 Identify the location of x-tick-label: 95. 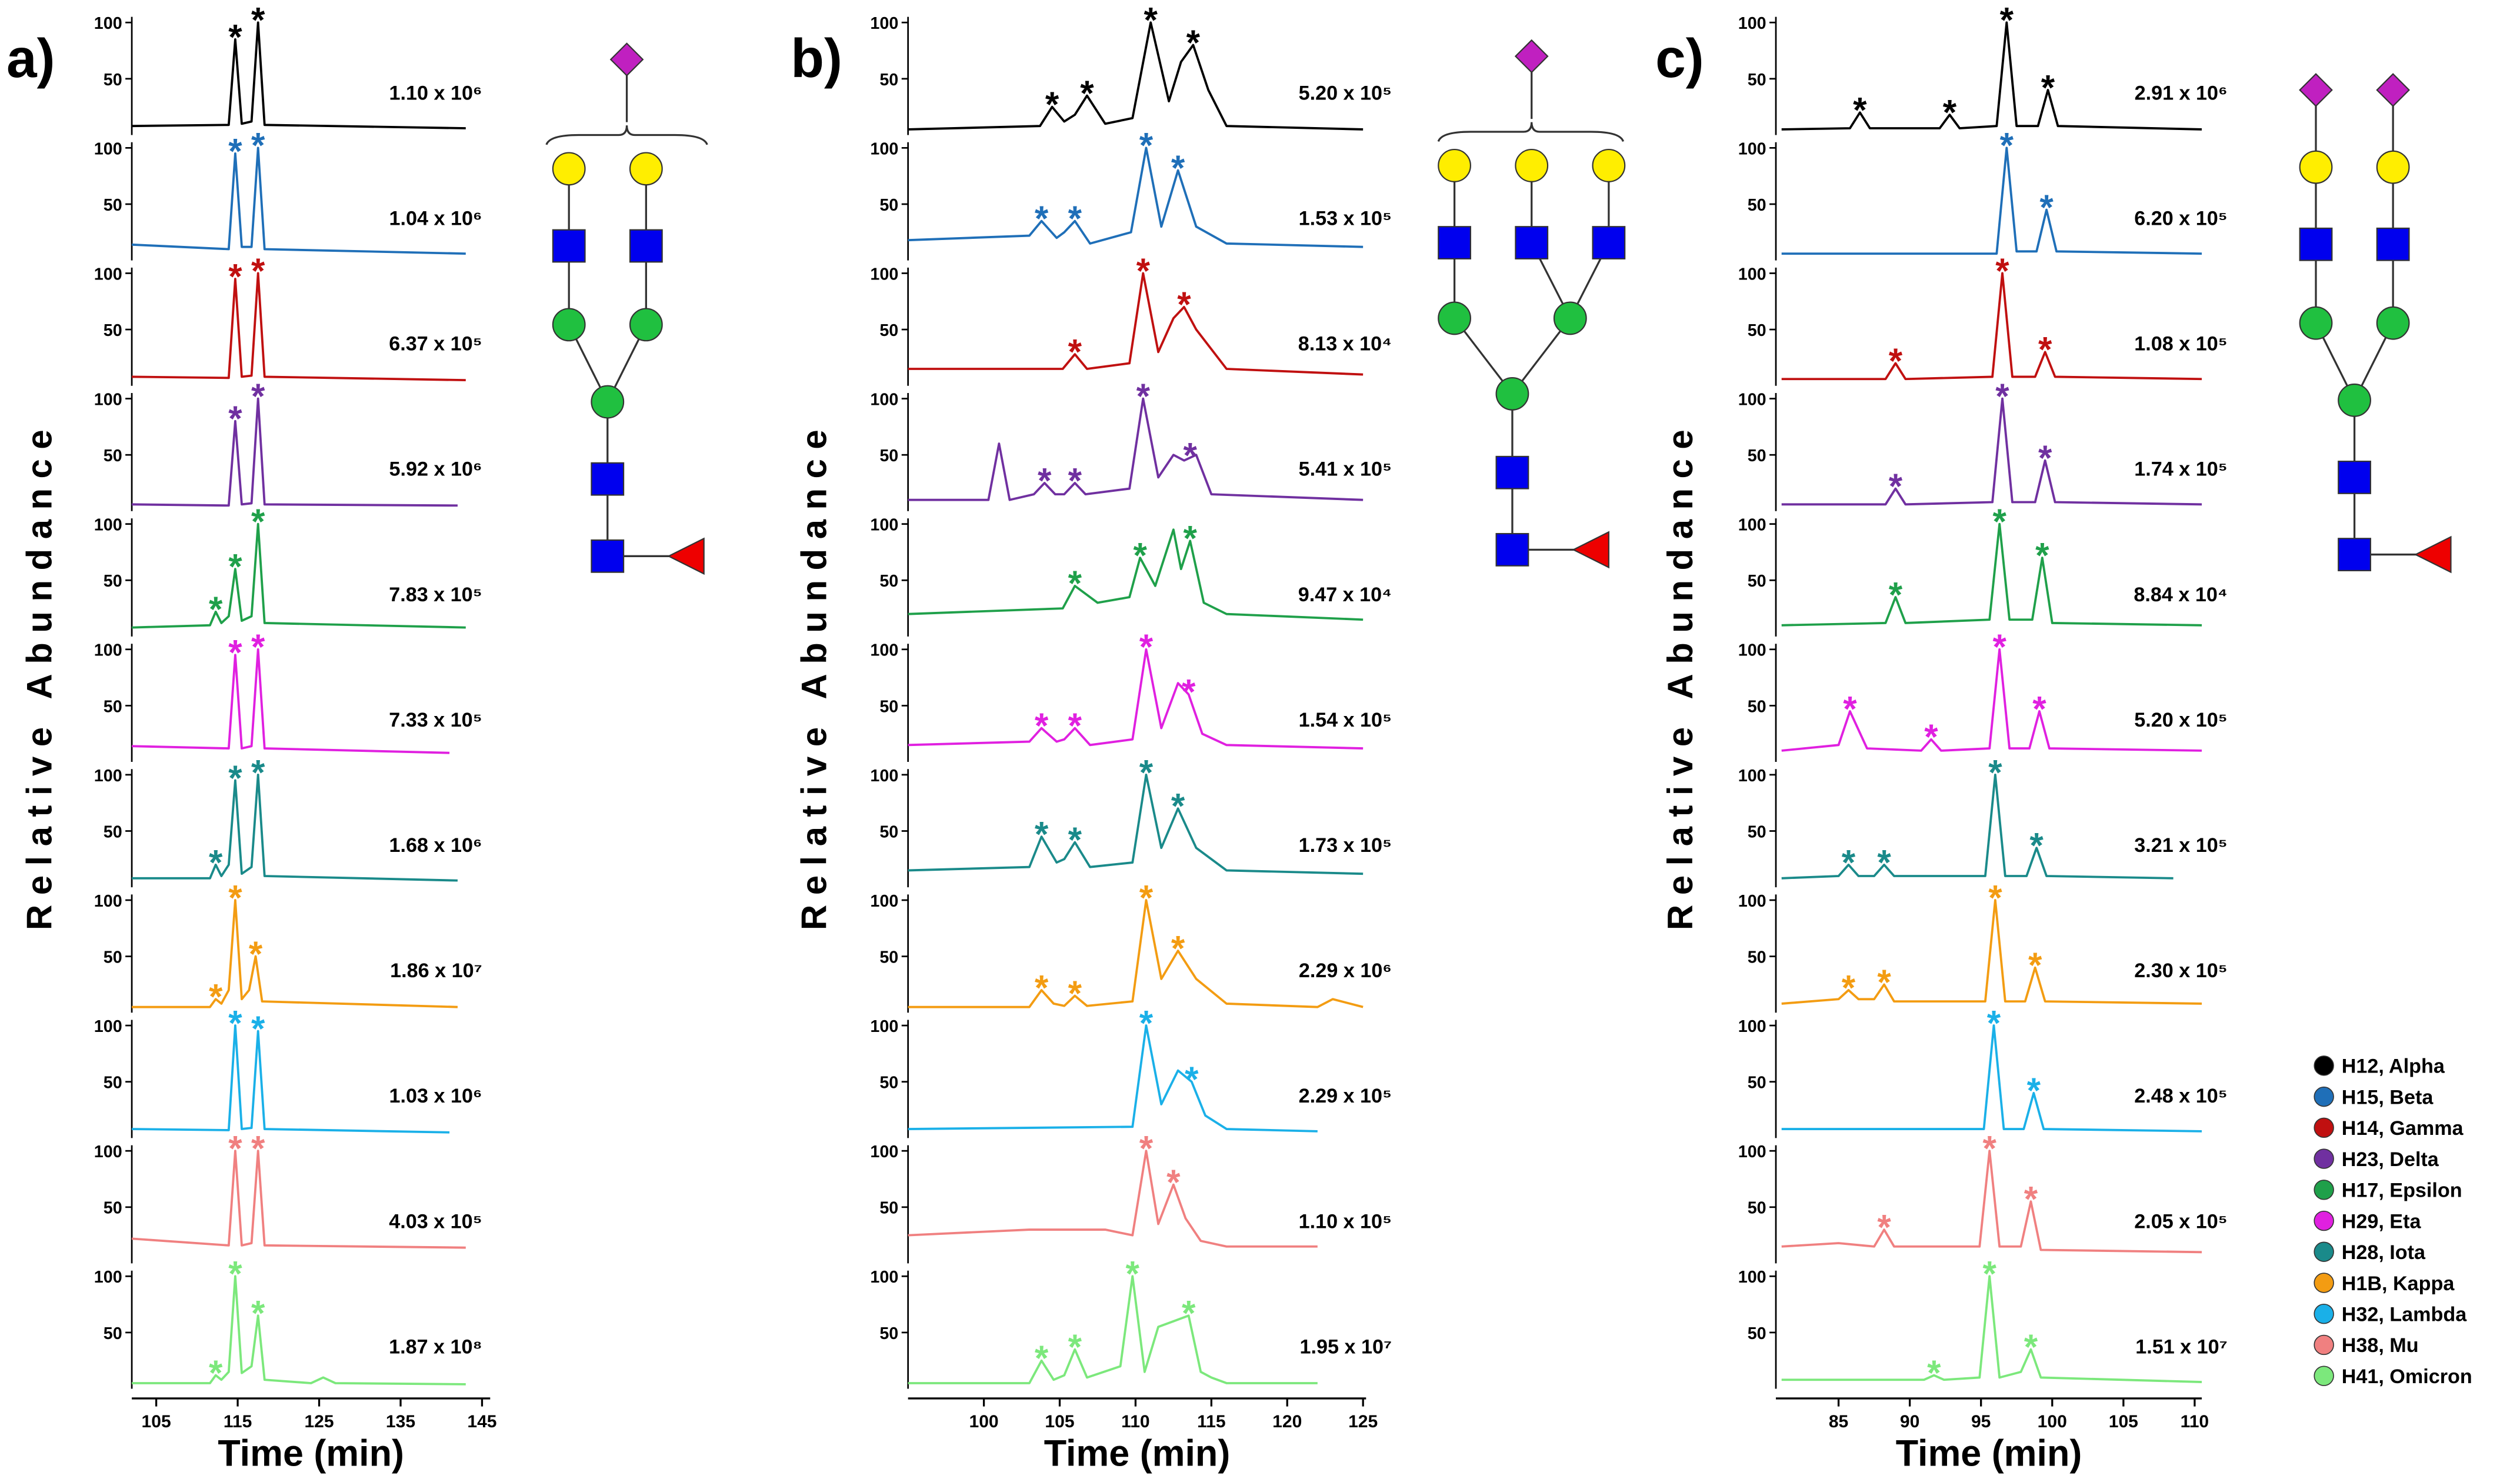
(1981, 1422).